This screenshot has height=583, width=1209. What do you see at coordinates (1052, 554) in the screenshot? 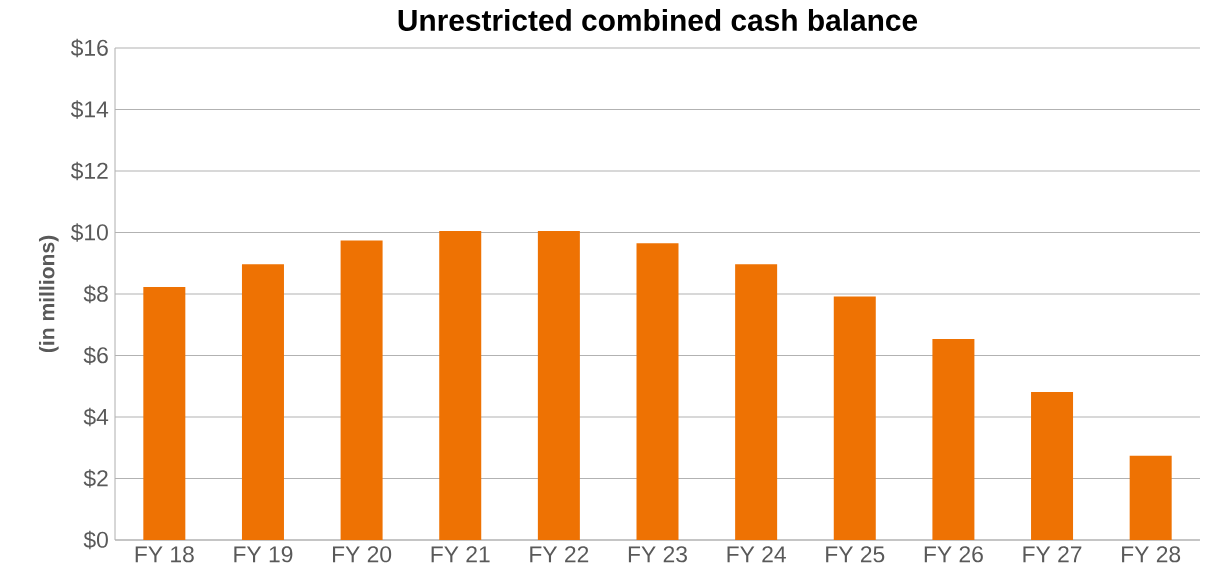
I see `x-tick-label: FY 27` at bounding box center [1052, 554].